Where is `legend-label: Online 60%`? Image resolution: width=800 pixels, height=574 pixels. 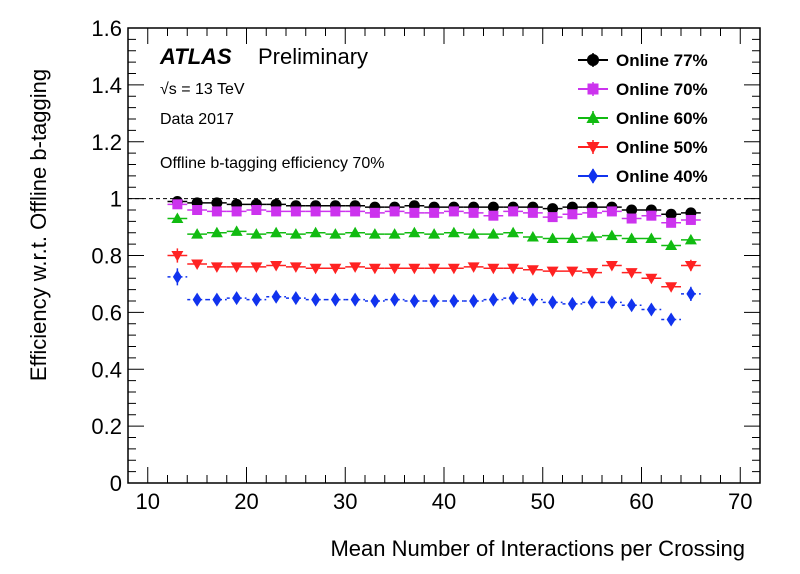
legend-label: Online 60% is located at coordinates (662, 118).